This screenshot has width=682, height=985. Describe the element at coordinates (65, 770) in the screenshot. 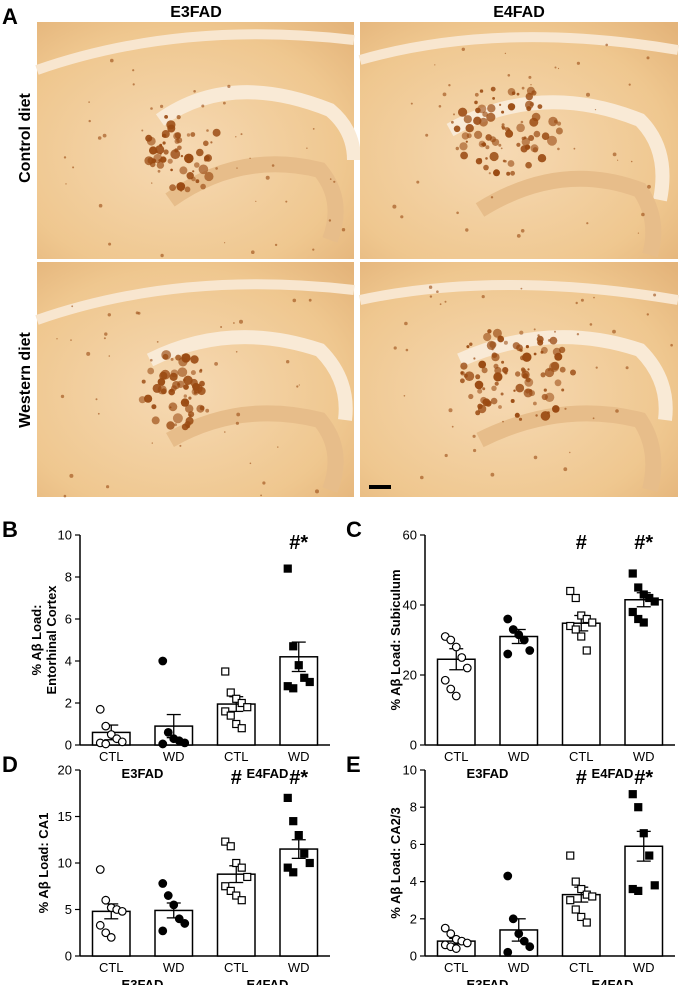

I see `y-tick-label: 20` at that location.